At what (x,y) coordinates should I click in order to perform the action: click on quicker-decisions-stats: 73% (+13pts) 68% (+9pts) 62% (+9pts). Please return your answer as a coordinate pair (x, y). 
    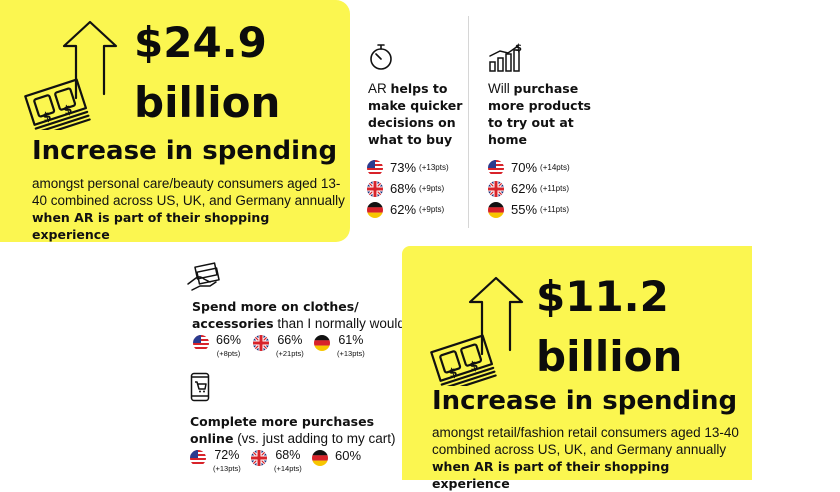
    Looking at the image, I should click on (408, 188).